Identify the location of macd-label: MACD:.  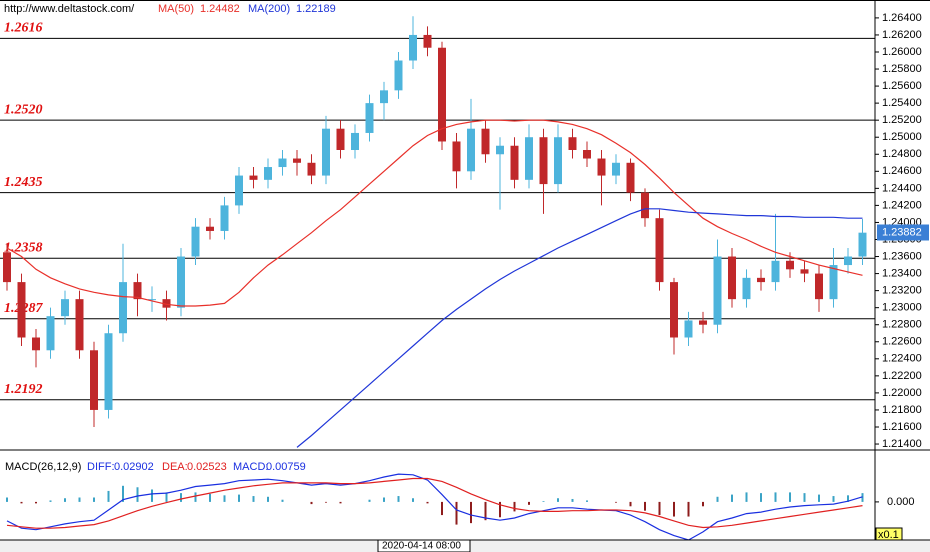
(250, 467).